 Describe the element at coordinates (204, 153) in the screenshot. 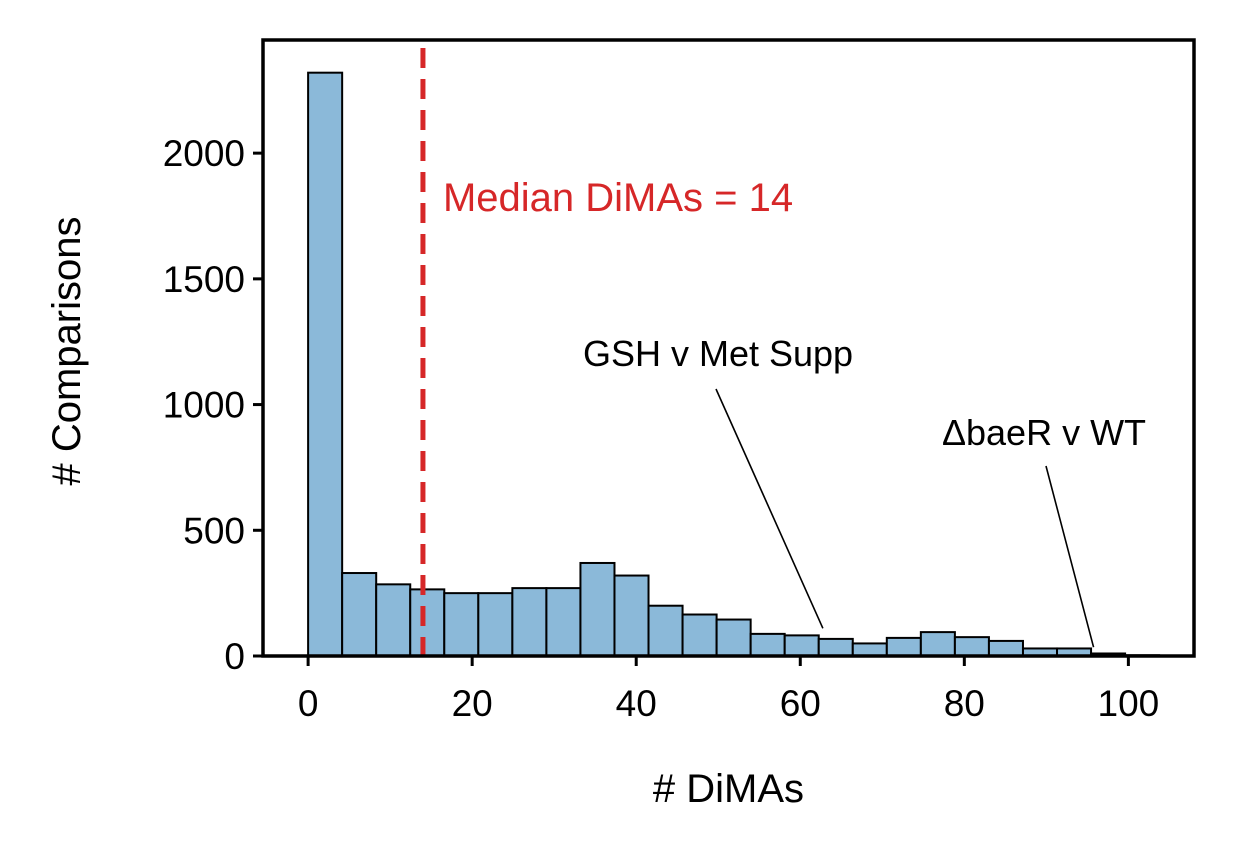

I see `y-tick-label: 2000` at that location.